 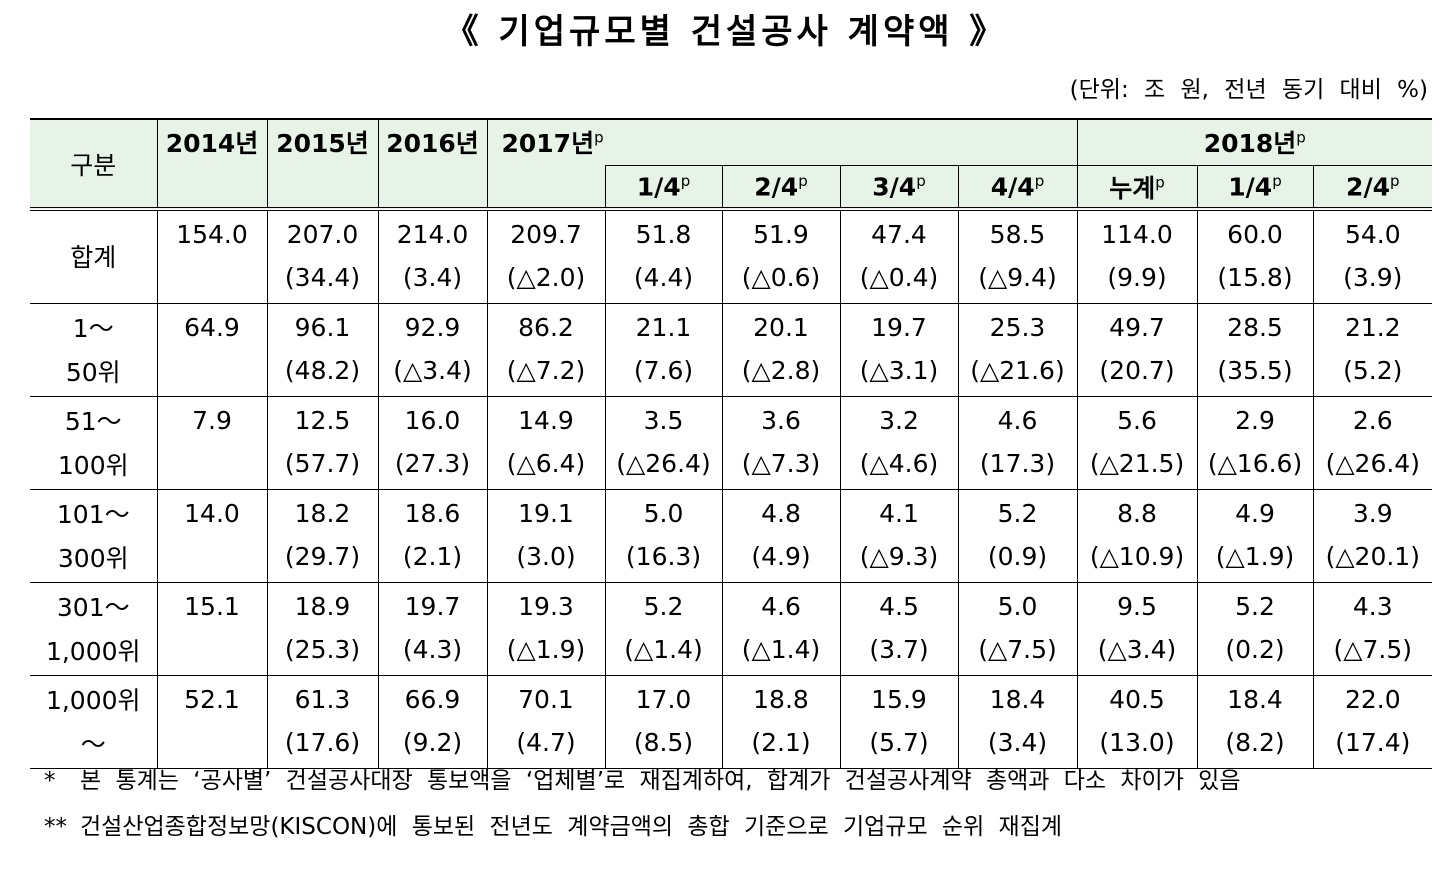 I want to click on amount: 12.5, so click(x=322, y=420).